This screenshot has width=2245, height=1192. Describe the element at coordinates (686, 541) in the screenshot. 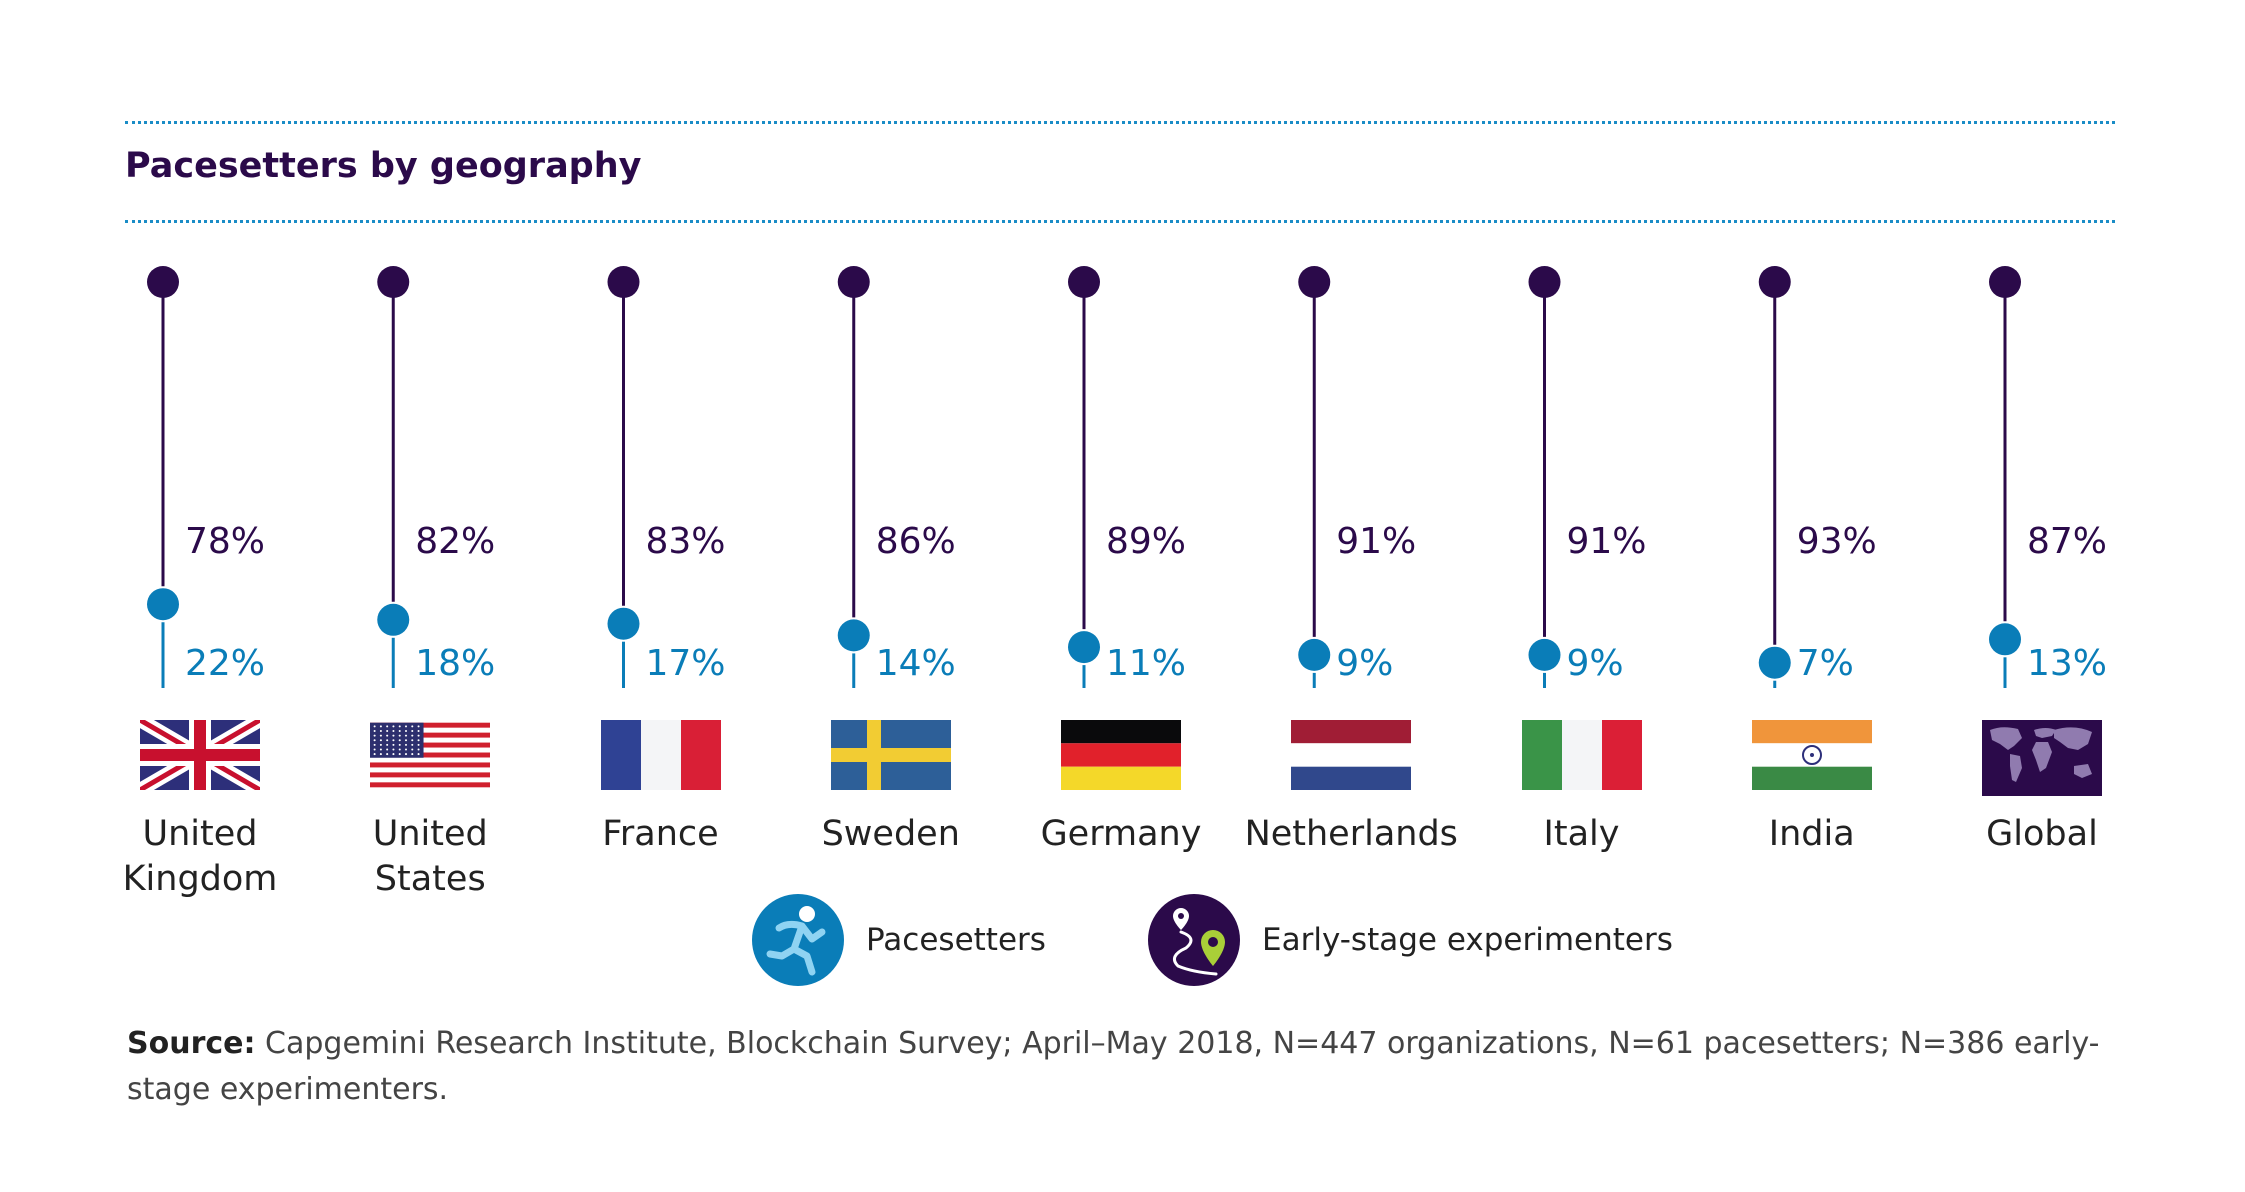

I see `experimenters-value-label: 83%` at that location.